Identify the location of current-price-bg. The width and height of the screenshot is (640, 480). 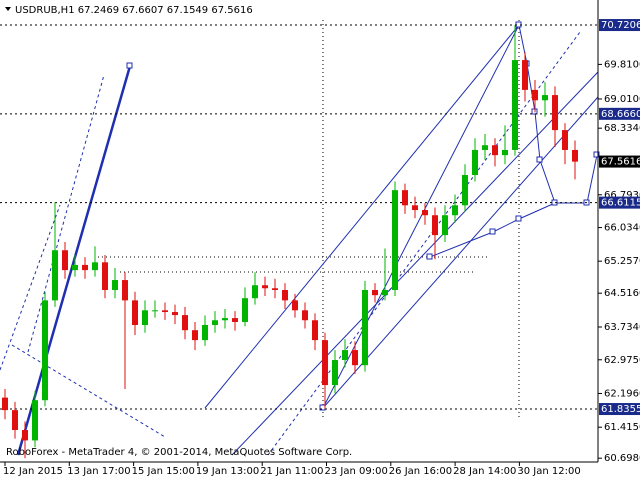
(619, 161).